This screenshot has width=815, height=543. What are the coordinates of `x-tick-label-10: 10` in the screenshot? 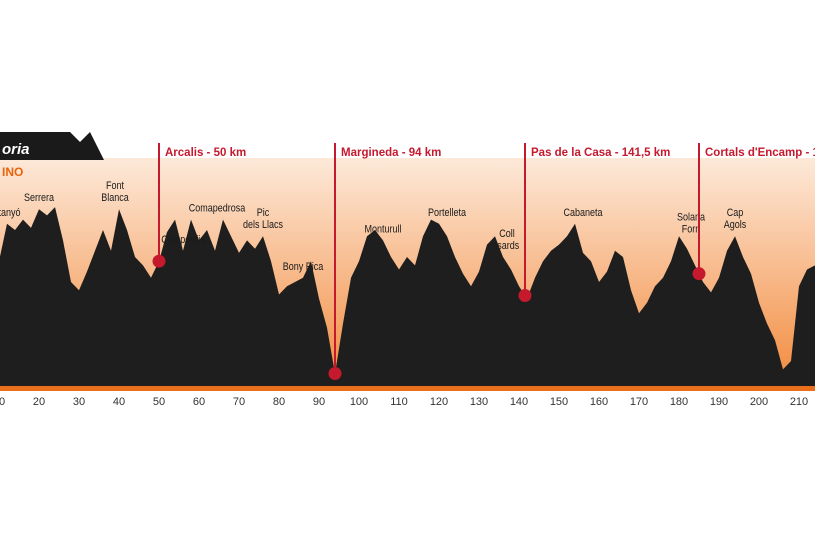 It's located at (2, 402).